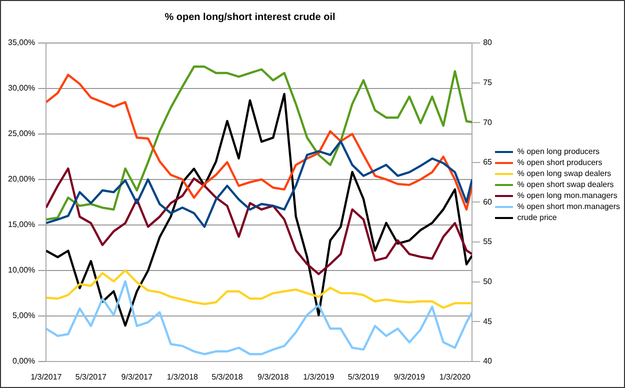 This screenshot has height=388, width=625. I want to click on y-tick-label: 5,00%, so click(24, 315).